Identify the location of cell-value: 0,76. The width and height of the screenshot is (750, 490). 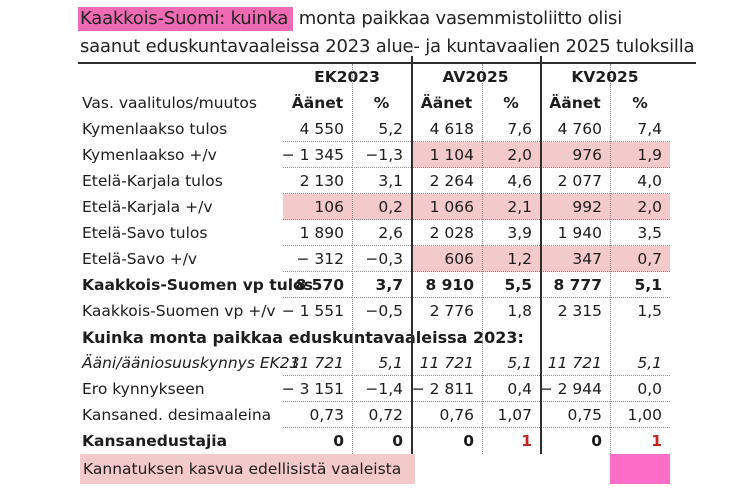
(446, 415).